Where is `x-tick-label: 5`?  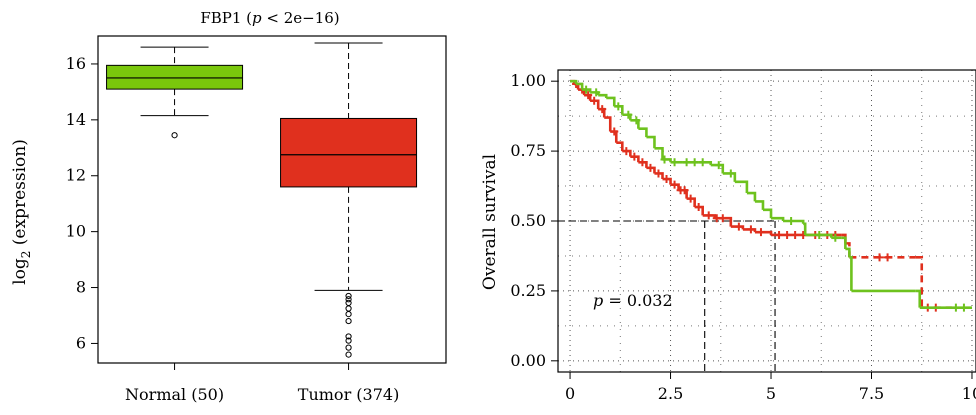 x-tick-label: 5 is located at coordinates (771, 393).